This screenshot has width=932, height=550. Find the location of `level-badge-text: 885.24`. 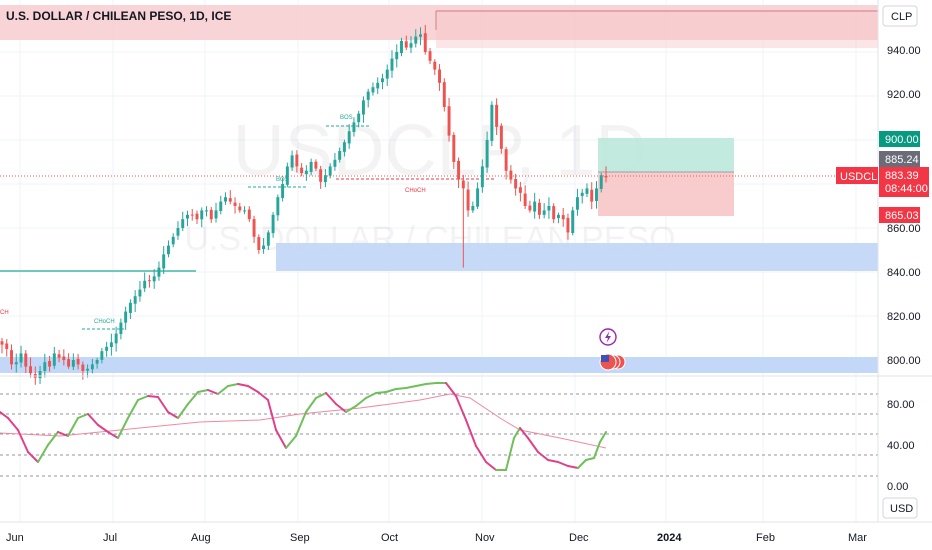

level-badge-text: 885.24 is located at coordinates (902, 160).